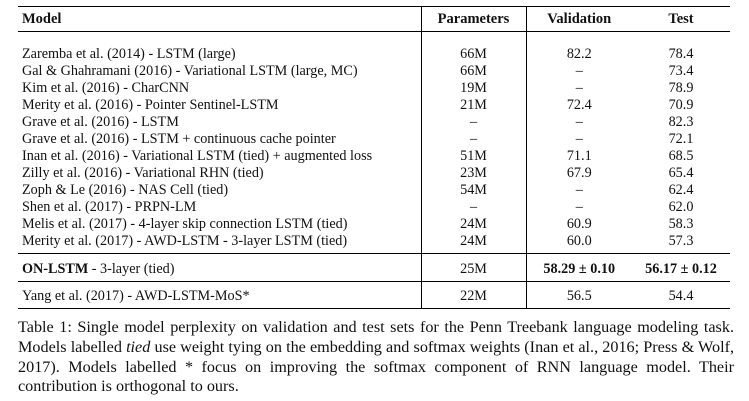 This screenshot has width=749, height=401. What do you see at coordinates (220, 267) in the screenshot?
I see `ours-model: ON-LSTM - 3-layer (tied)` at bounding box center [220, 267].